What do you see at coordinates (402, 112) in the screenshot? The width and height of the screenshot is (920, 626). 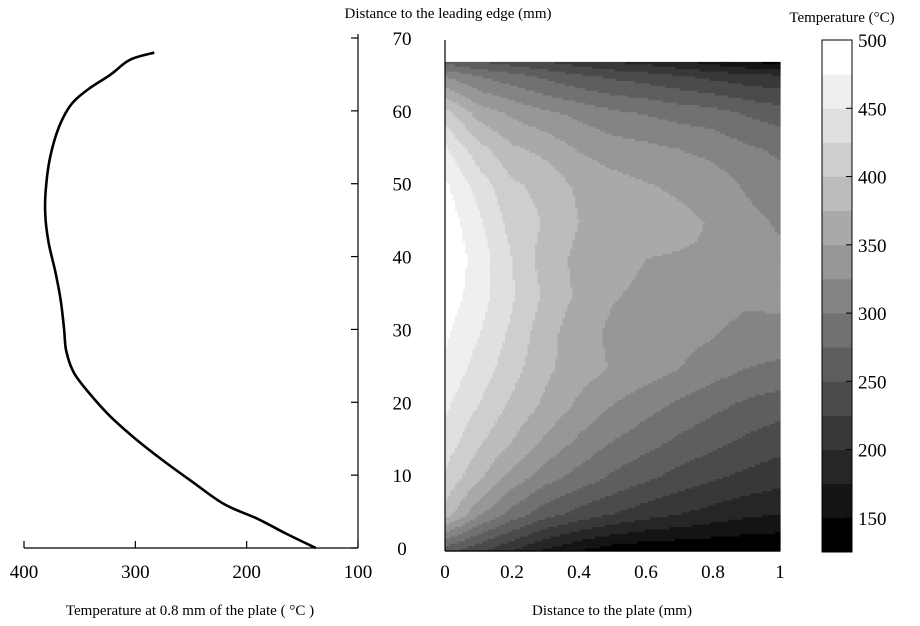 I see `line-y-tick-label: 60` at bounding box center [402, 112].